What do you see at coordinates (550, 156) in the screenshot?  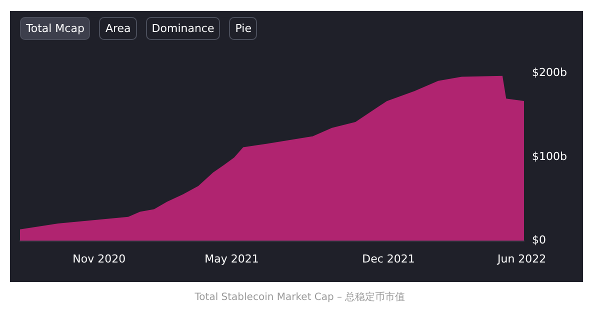 I see `y-tick-label: $100b` at bounding box center [550, 156].